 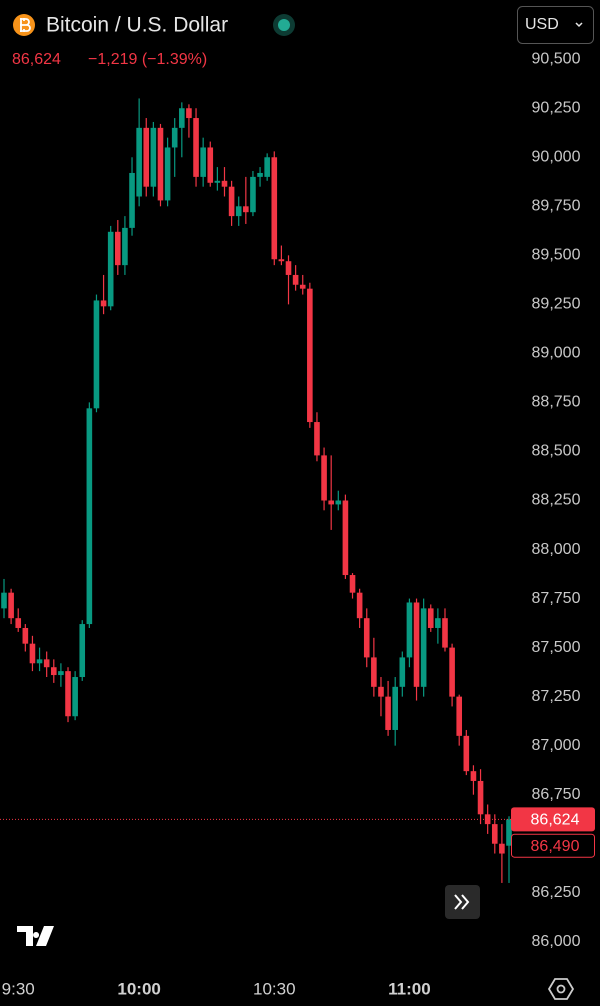 I want to click on x-tick-label: 9:30, so click(x=18, y=988).